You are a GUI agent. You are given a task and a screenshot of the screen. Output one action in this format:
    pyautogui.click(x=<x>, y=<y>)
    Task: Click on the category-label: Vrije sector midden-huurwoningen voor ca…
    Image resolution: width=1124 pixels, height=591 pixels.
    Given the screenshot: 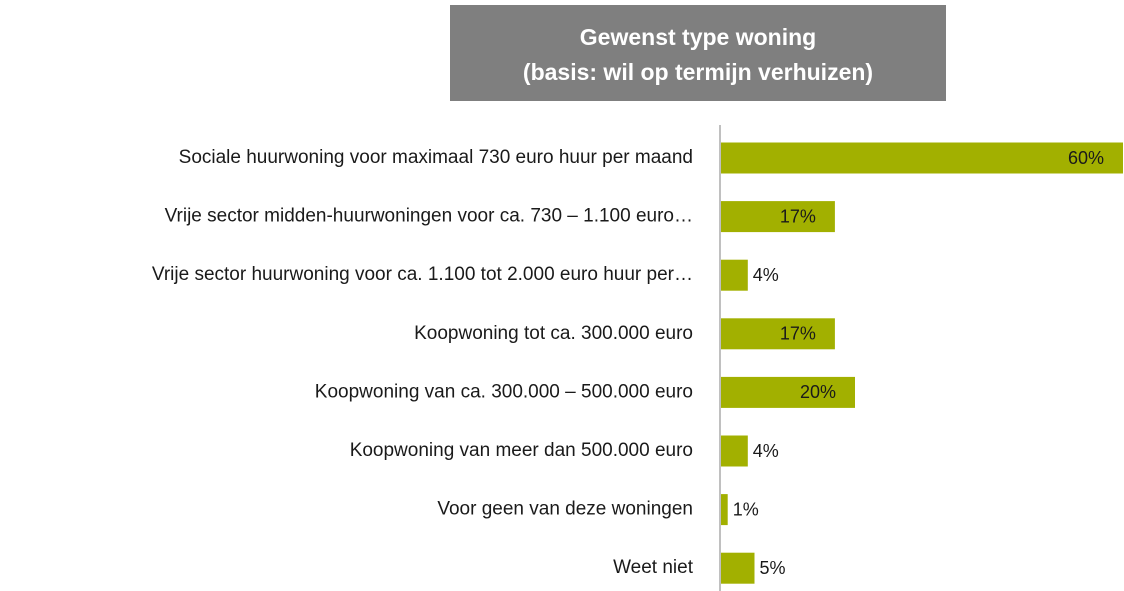 What is the action you would take?
    pyautogui.click(x=429, y=216)
    